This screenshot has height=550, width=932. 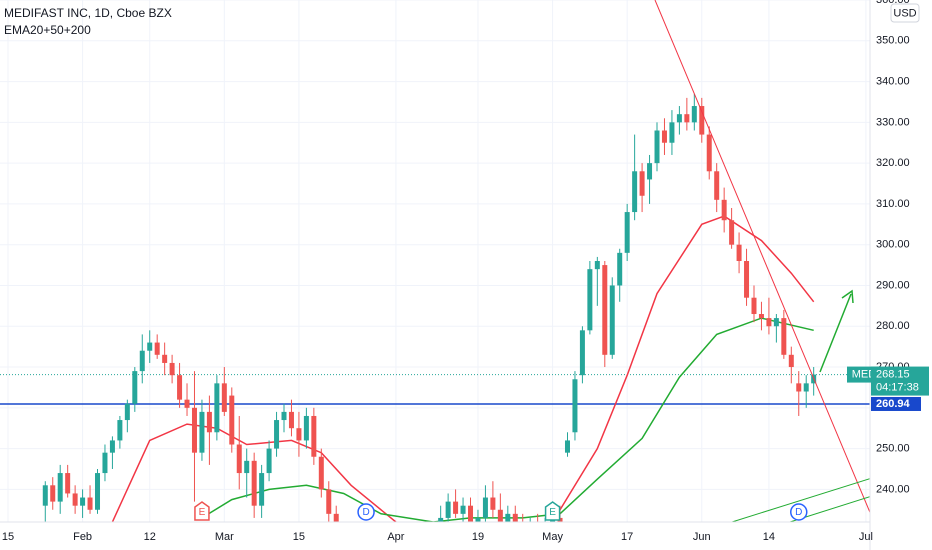 I want to click on indicator-label: EMA20+50+200, so click(x=47, y=30).